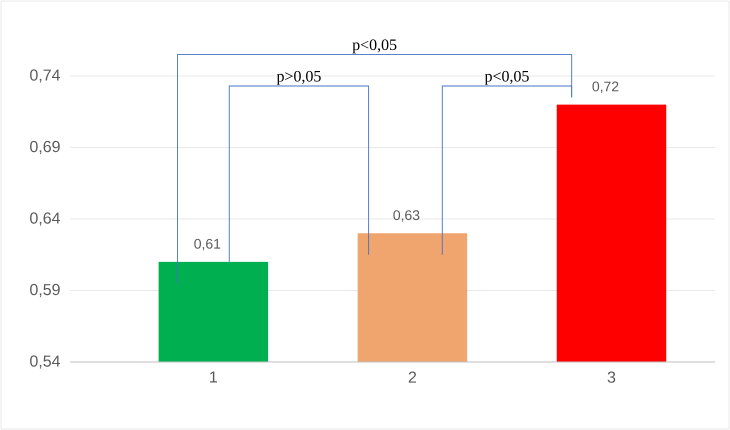 The width and height of the screenshot is (730, 430). Describe the element at coordinates (45, 291) in the screenshot. I see `y-tick-label: 0,59` at that location.